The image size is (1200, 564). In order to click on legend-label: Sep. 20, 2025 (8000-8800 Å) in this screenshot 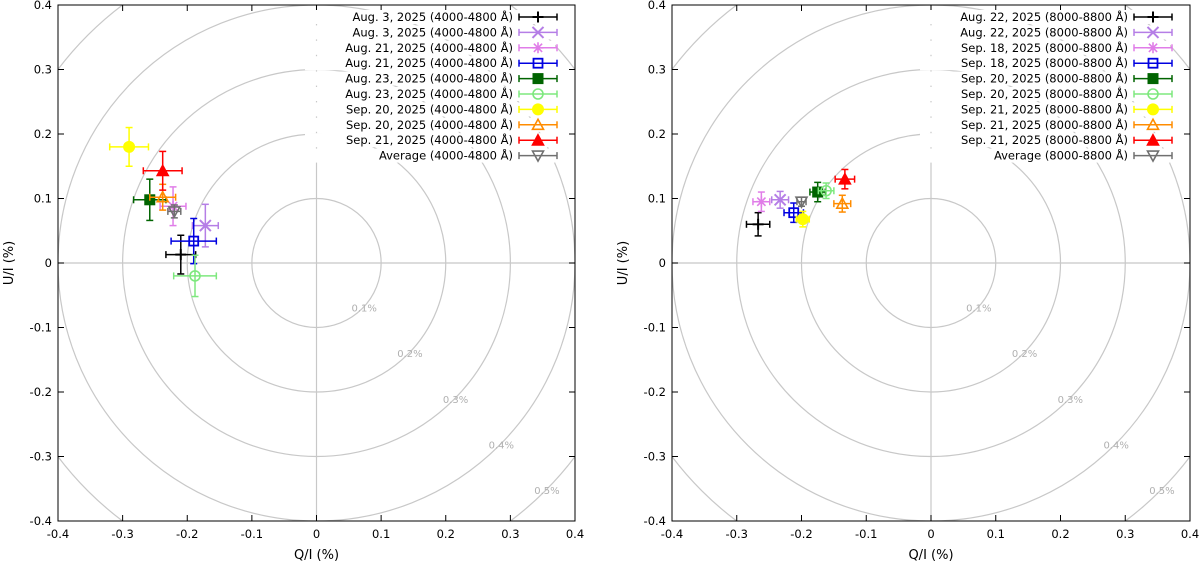, I will do `click(1044, 78)`.